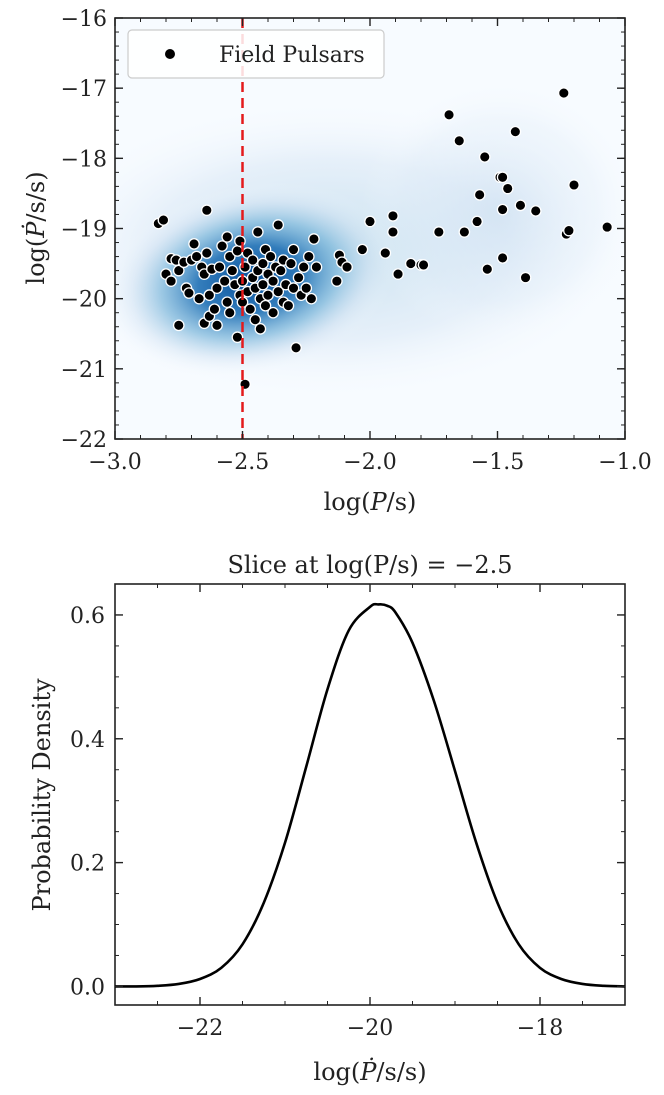 This screenshot has width=664, height=1095. Describe the element at coordinates (369, 462) in the screenshot. I see `x-tick-label: −2.0` at that location.